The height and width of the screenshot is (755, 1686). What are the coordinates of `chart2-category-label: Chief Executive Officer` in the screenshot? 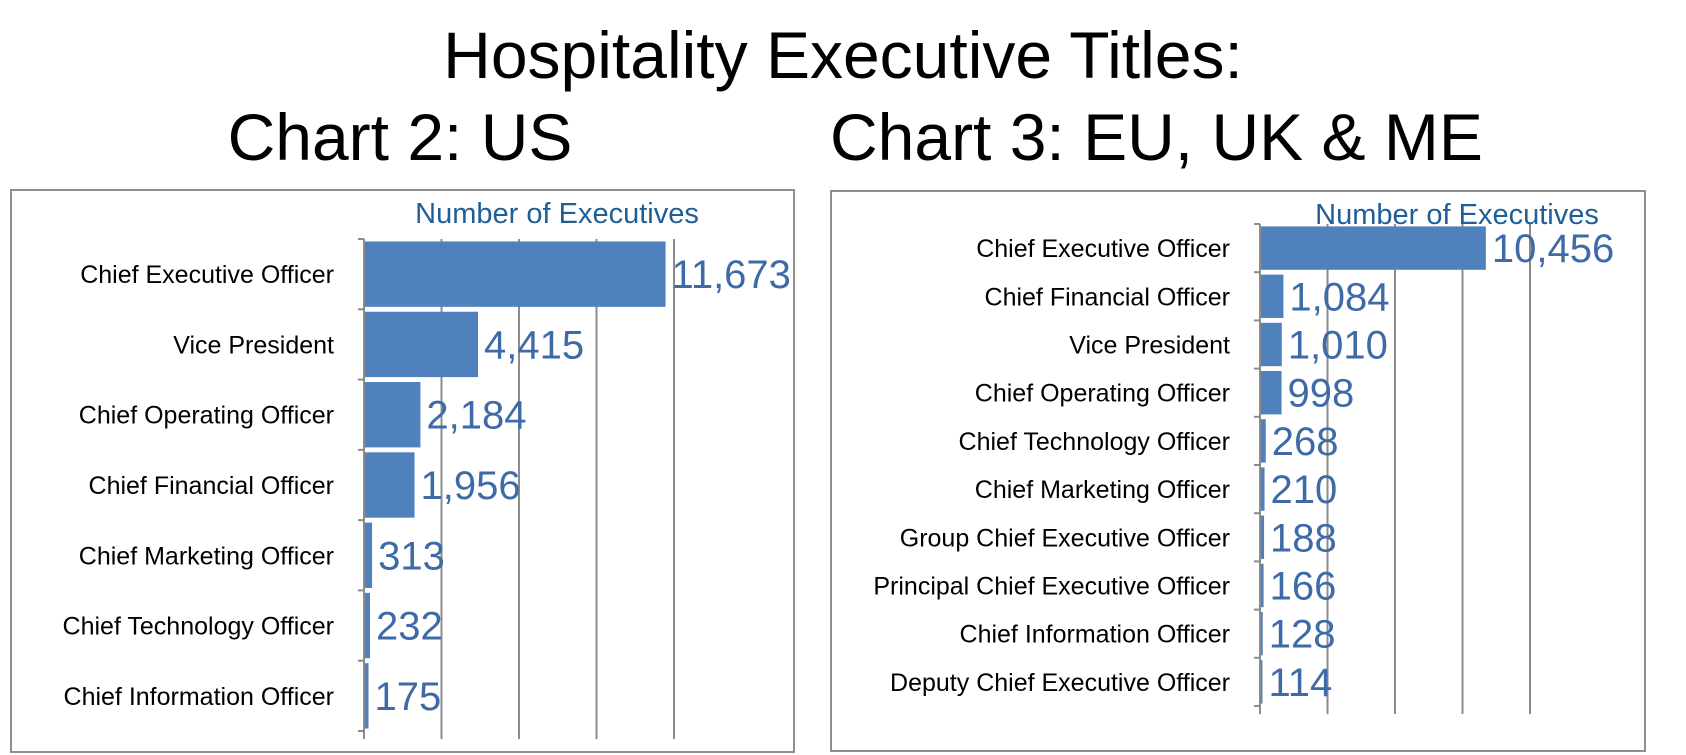 It's located at (207, 275).